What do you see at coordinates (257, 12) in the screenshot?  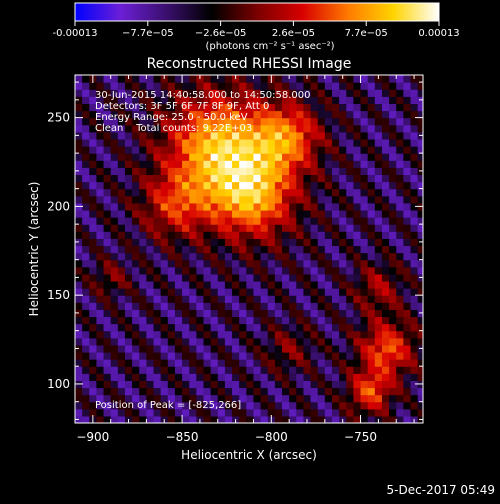 I see `colorbar-gradient` at bounding box center [257, 12].